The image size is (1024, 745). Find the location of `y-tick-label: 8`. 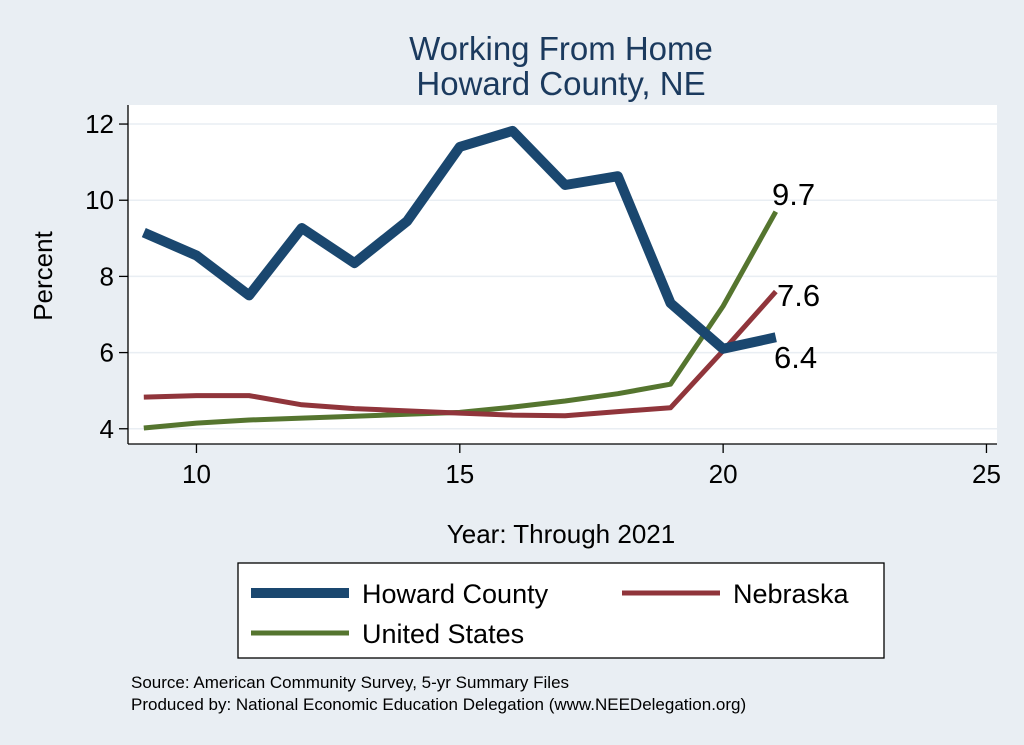

y-tick-label: 8 is located at coordinates (107, 276).